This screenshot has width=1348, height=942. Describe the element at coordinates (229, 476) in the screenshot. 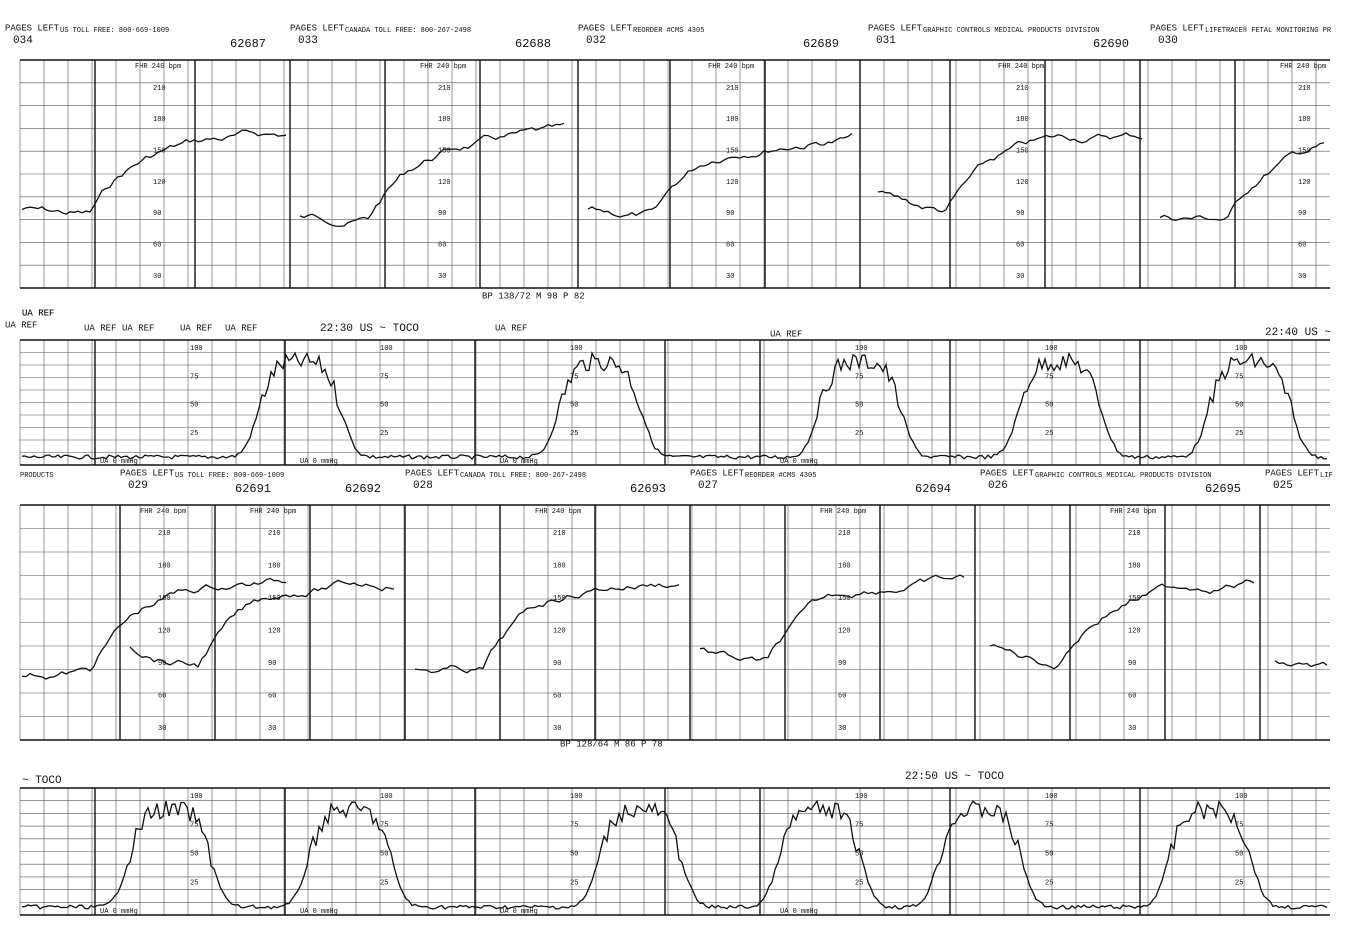

I see `print-note: US TOLL FREE: 800-669-1009` at that location.